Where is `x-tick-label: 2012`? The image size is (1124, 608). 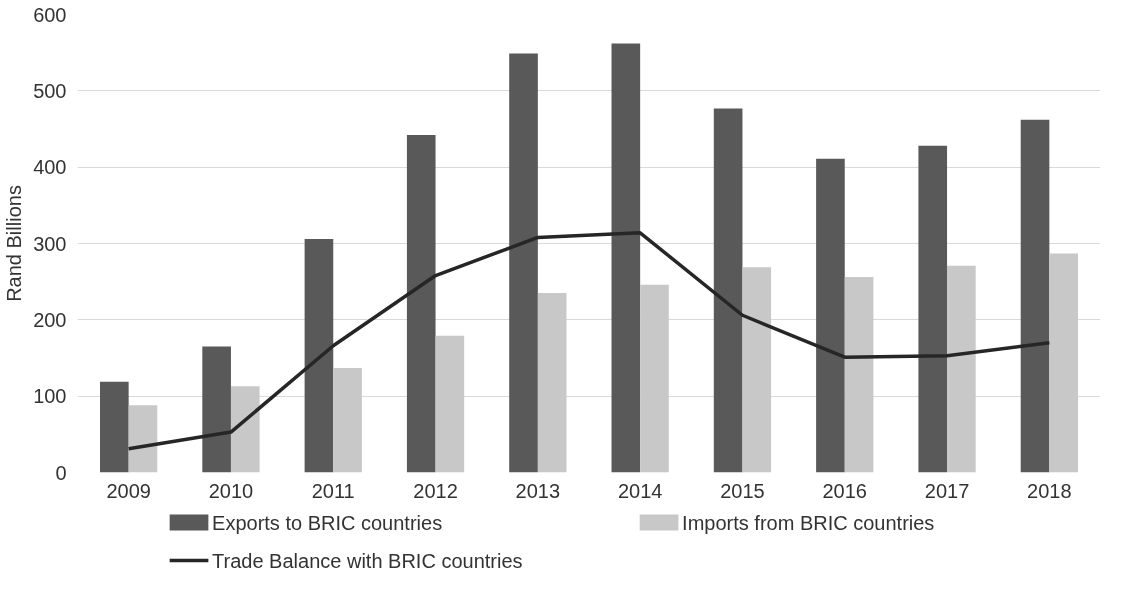 x-tick-label: 2012 is located at coordinates (435, 490).